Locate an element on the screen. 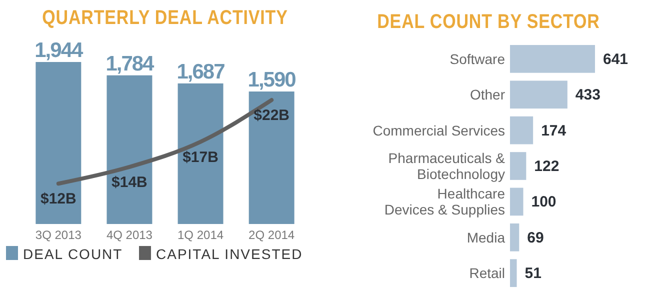  data-label: 1,784 is located at coordinates (130, 64).